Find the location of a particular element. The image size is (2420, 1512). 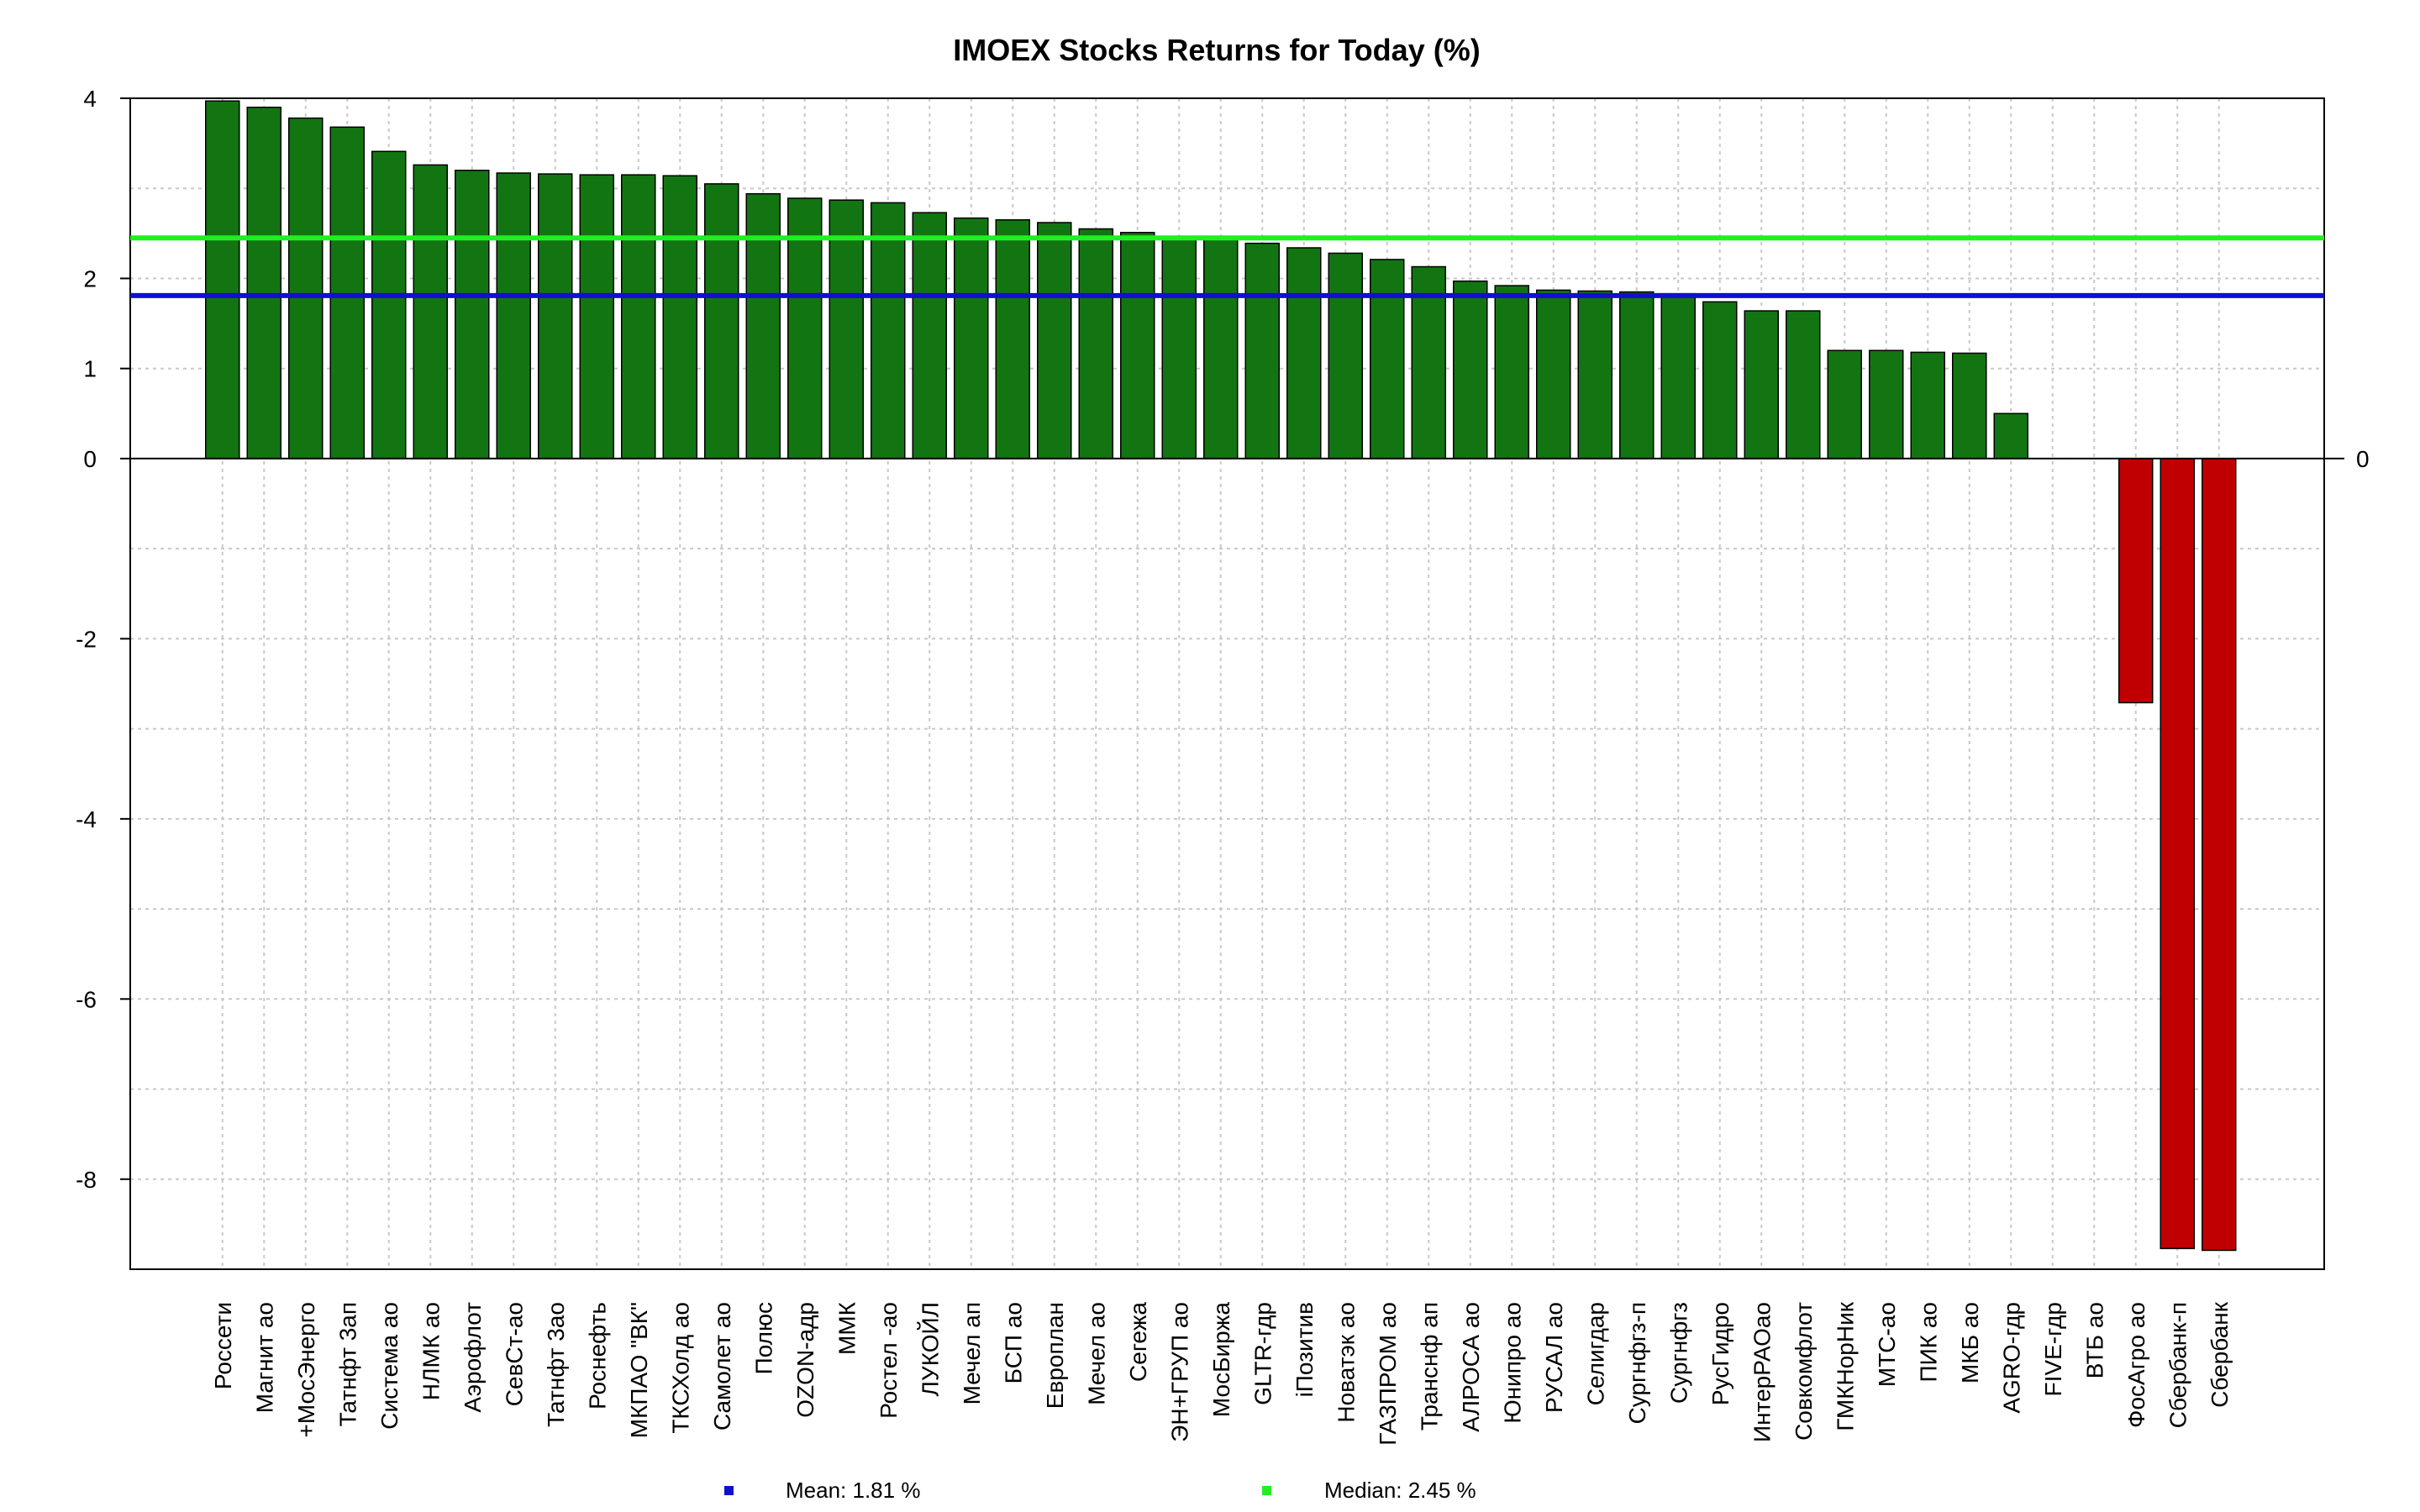

category-label: Транснф ап is located at coordinates (1429, 1366).